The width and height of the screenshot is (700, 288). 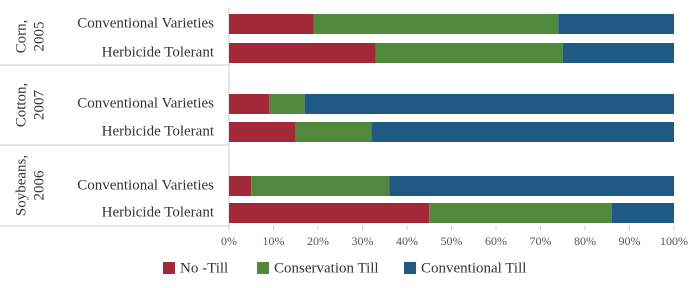 What do you see at coordinates (630, 241) in the screenshot?
I see `x-tick-label: 90%` at bounding box center [630, 241].